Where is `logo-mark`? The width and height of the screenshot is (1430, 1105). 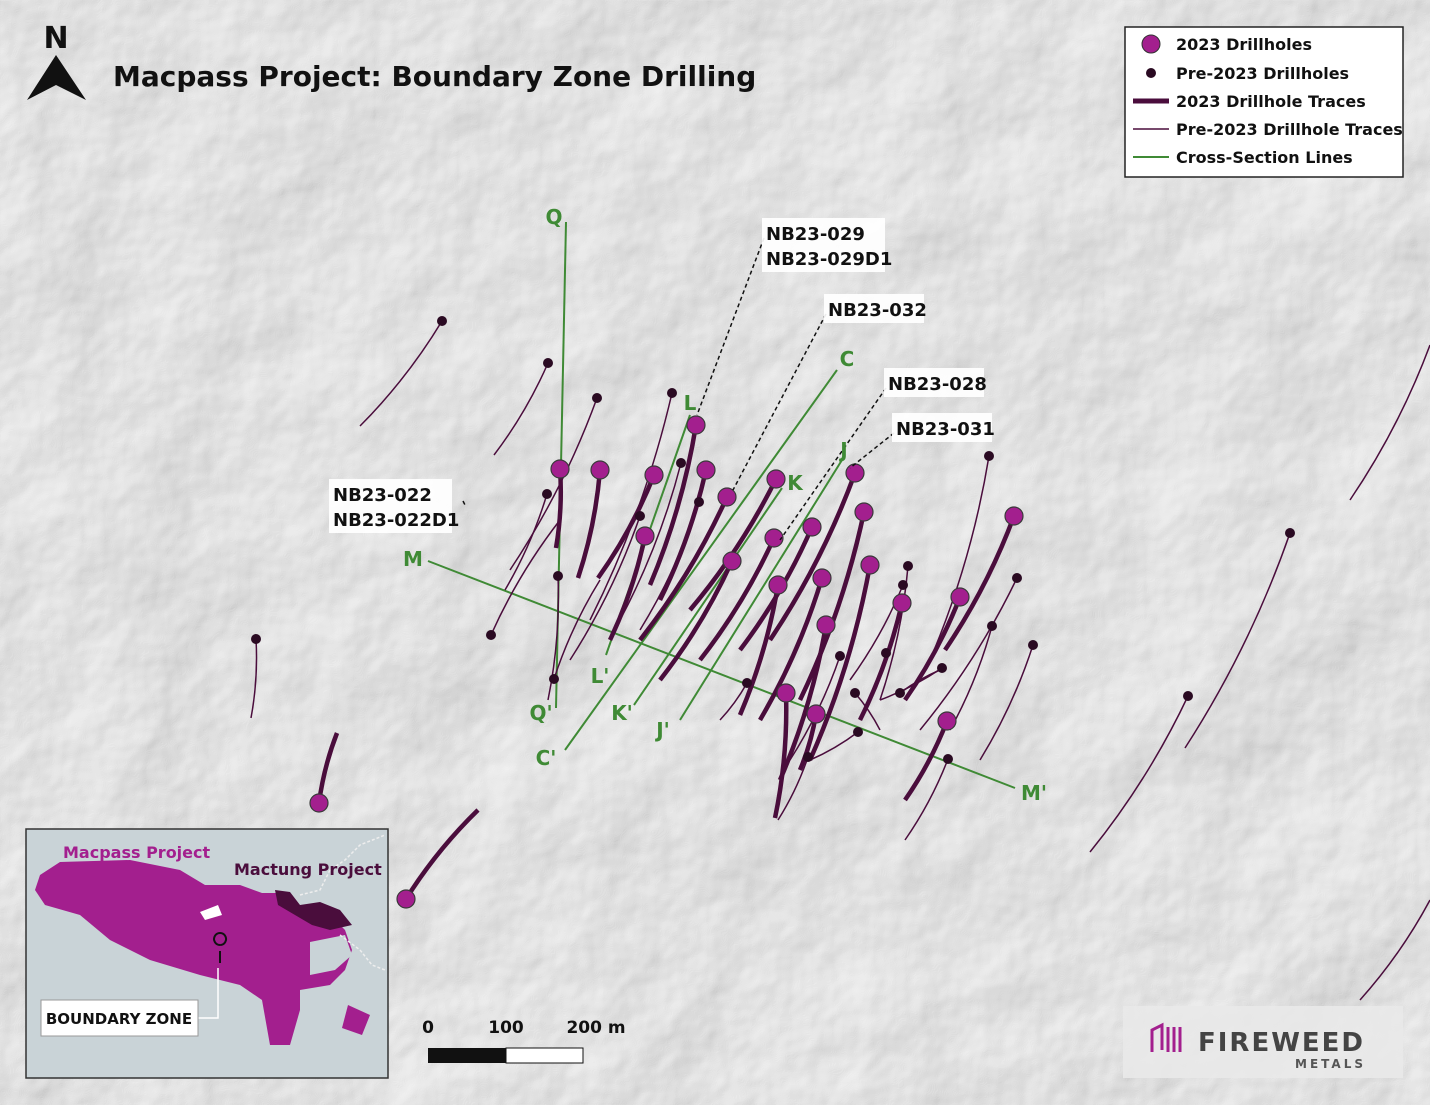 logo-mark is located at coordinates (1166, 1037).